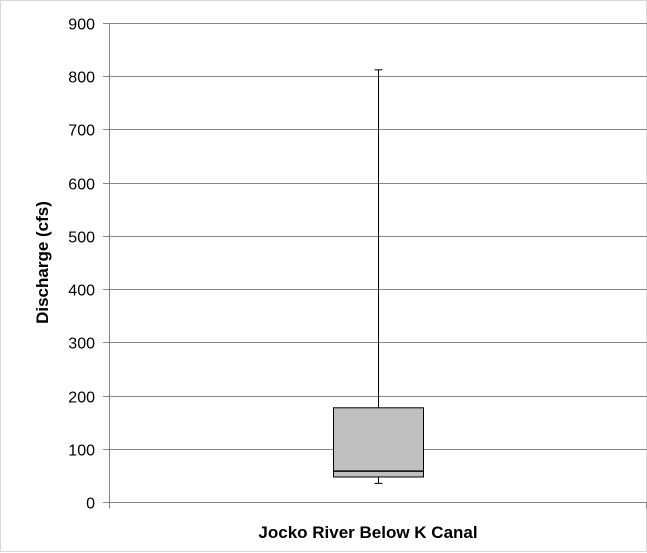  I want to click on y-tick-label-0: 0, so click(90, 504).